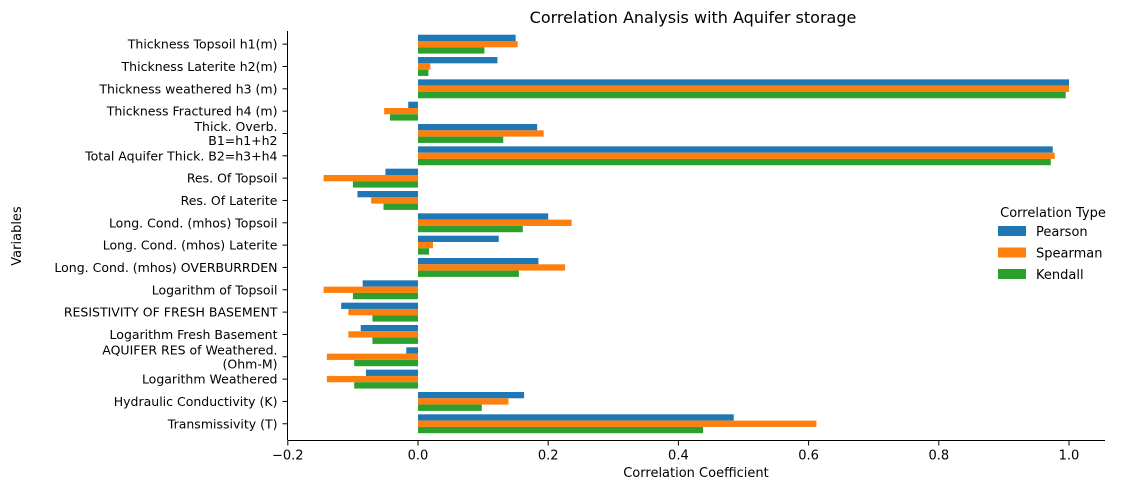 This screenshot has width=1122, height=489. I want to click on x-axis-label: Correlation Coefficient, so click(696, 473).